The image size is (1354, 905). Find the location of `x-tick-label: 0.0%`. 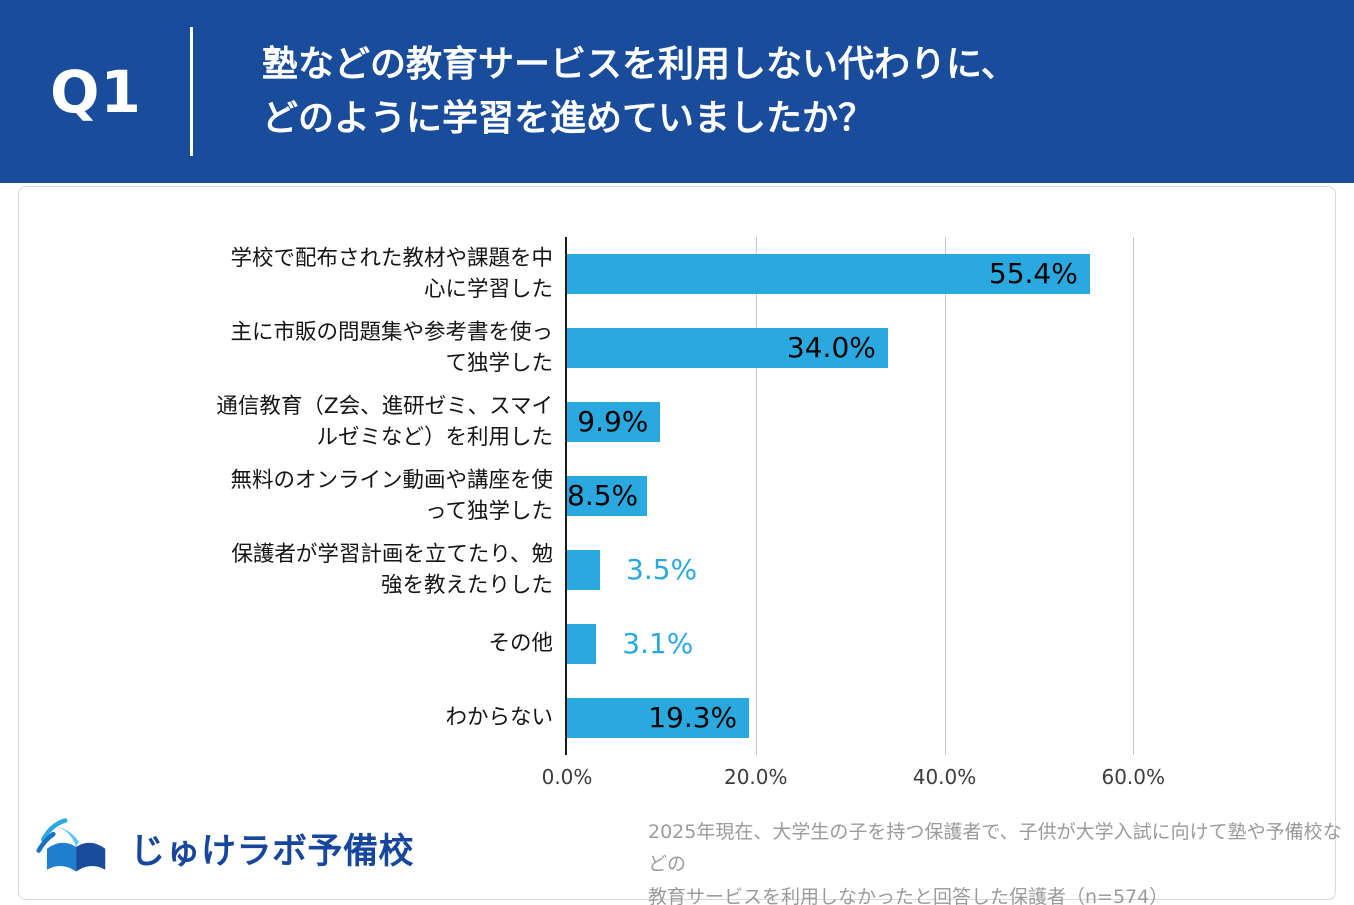

x-tick-label: 0.0% is located at coordinates (567, 777).